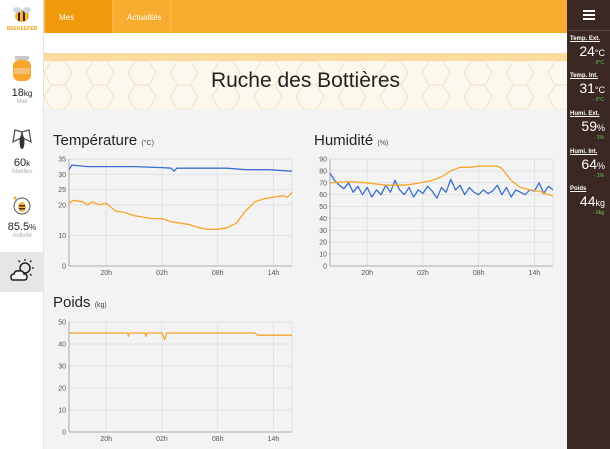  I want to click on metric-label: Temp. Ext., so click(585, 39).